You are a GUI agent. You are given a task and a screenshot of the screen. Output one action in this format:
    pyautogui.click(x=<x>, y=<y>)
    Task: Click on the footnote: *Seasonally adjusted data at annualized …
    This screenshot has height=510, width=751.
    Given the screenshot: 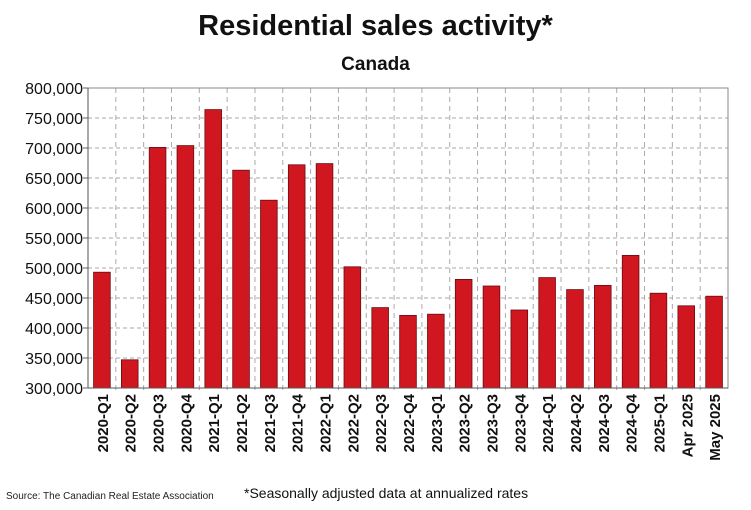 What is the action you would take?
    pyautogui.click(x=386, y=493)
    